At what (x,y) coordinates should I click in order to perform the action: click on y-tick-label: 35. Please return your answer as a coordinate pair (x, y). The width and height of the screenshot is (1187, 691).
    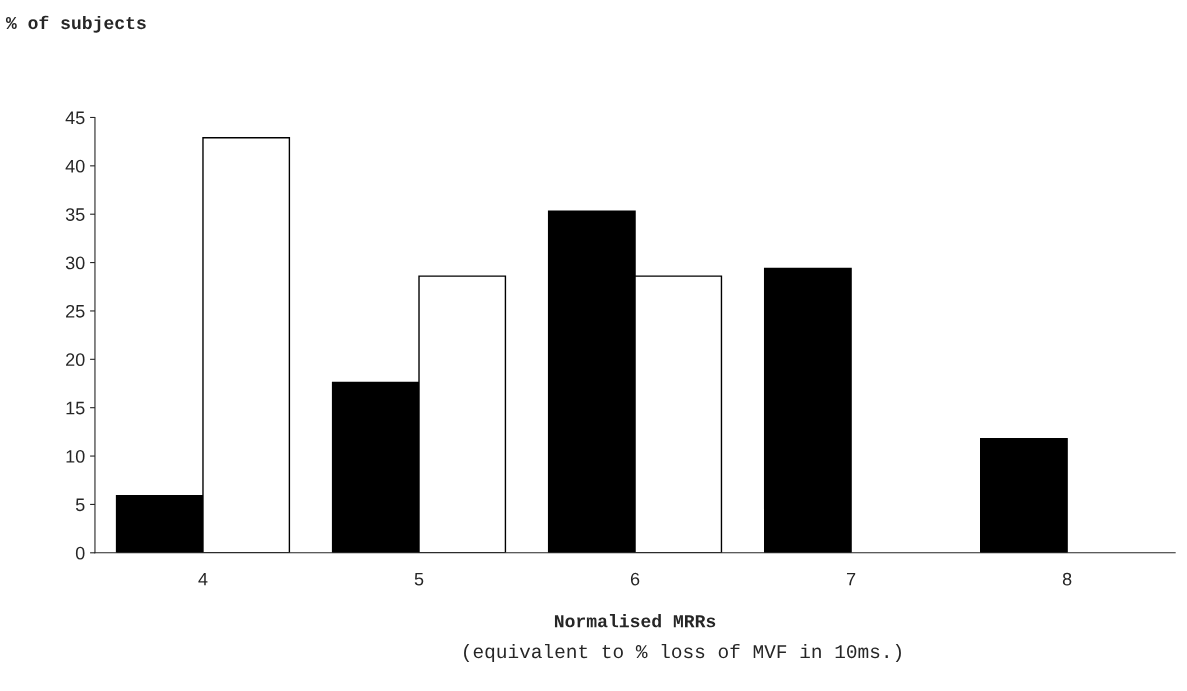
    Looking at the image, I should click on (75, 214).